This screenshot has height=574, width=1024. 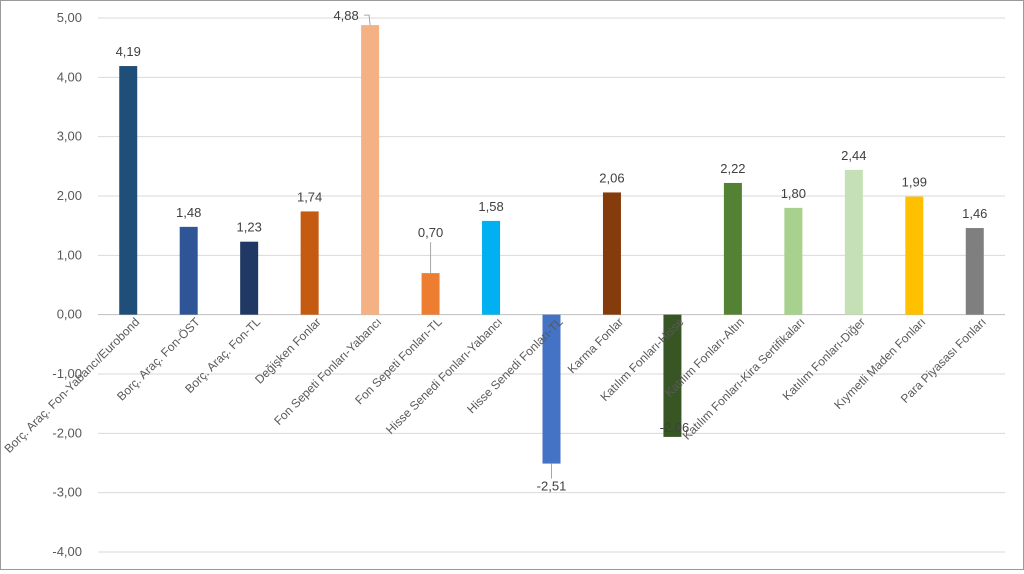 What do you see at coordinates (69, 76) in the screenshot?
I see `y-tick-label: 4,00` at bounding box center [69, 76].